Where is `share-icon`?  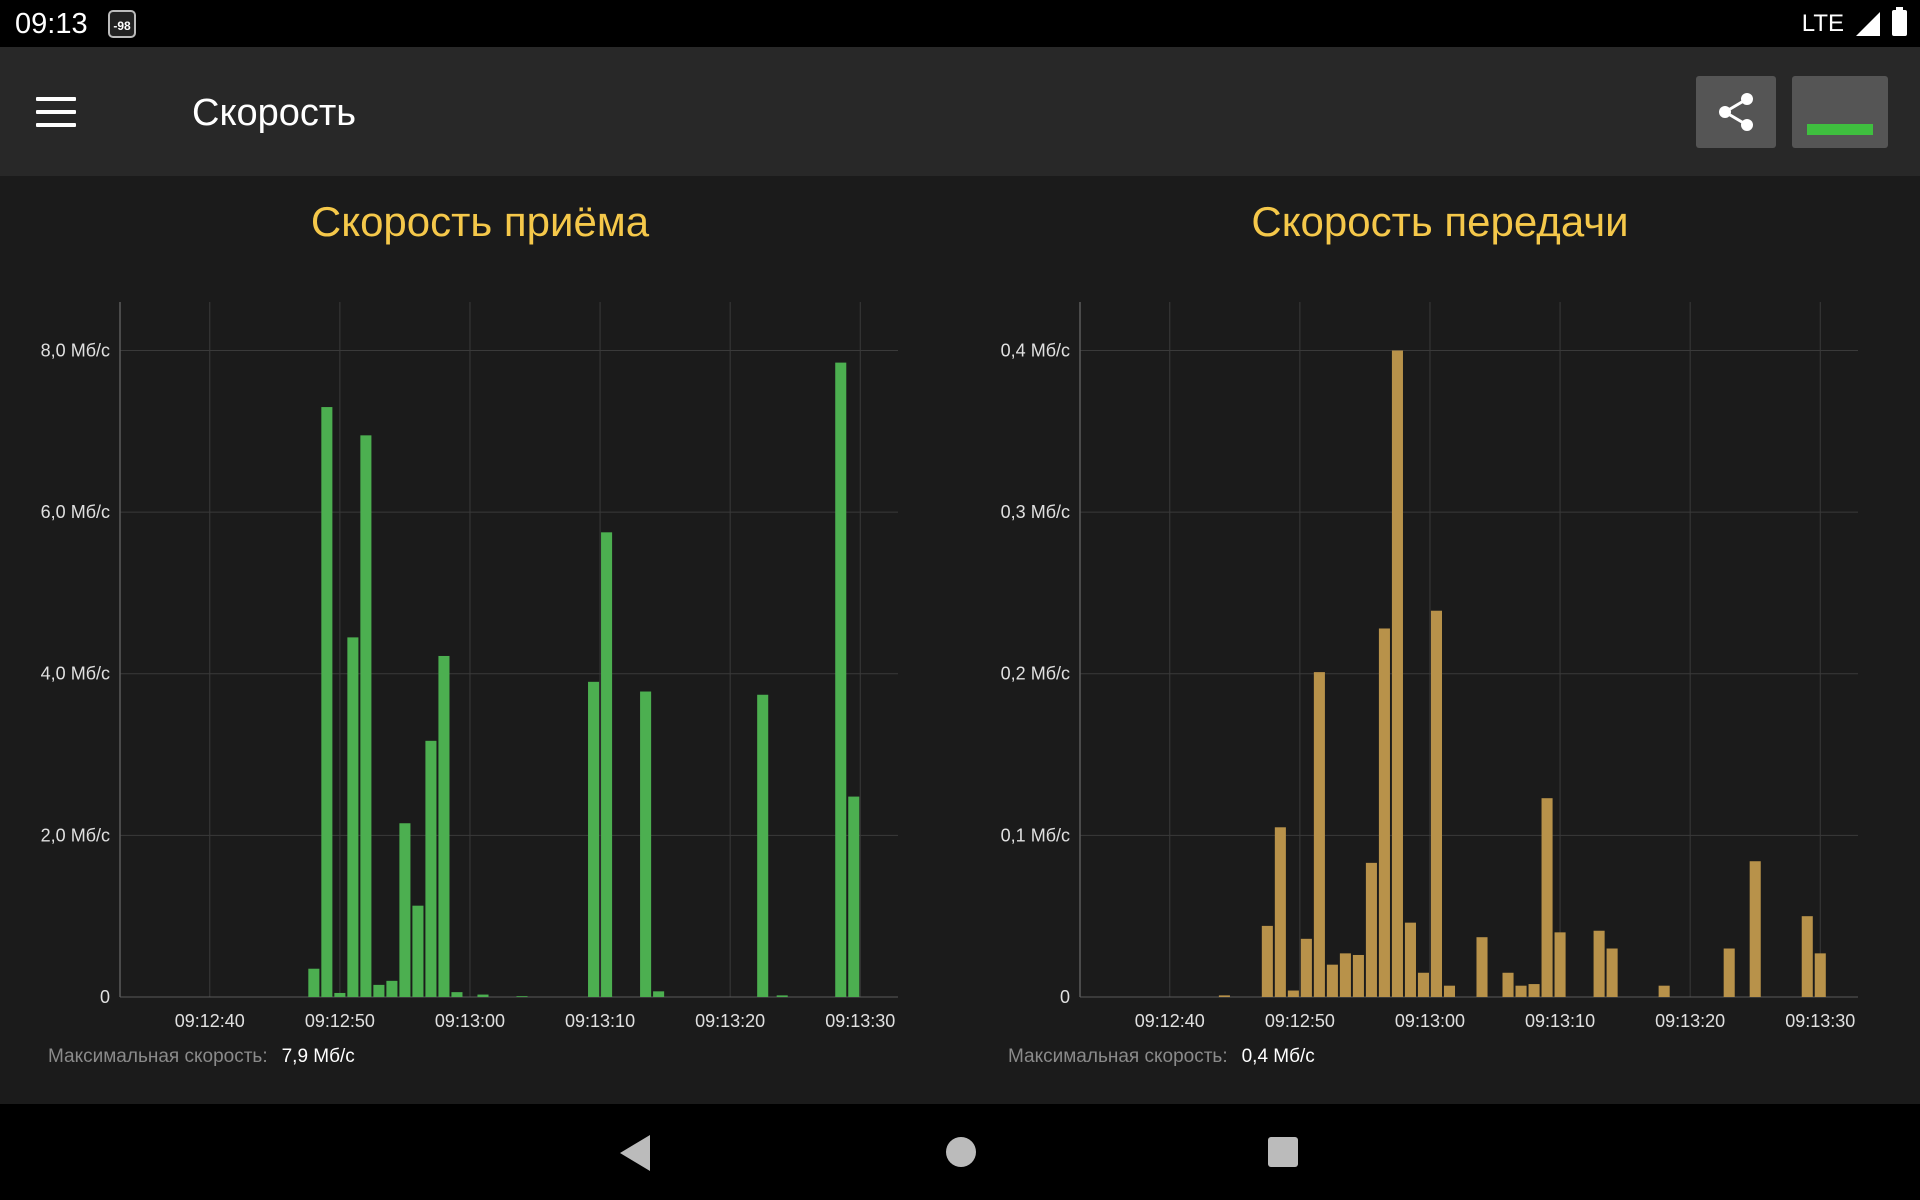 share-icon is located at coordinates (1736, 112).